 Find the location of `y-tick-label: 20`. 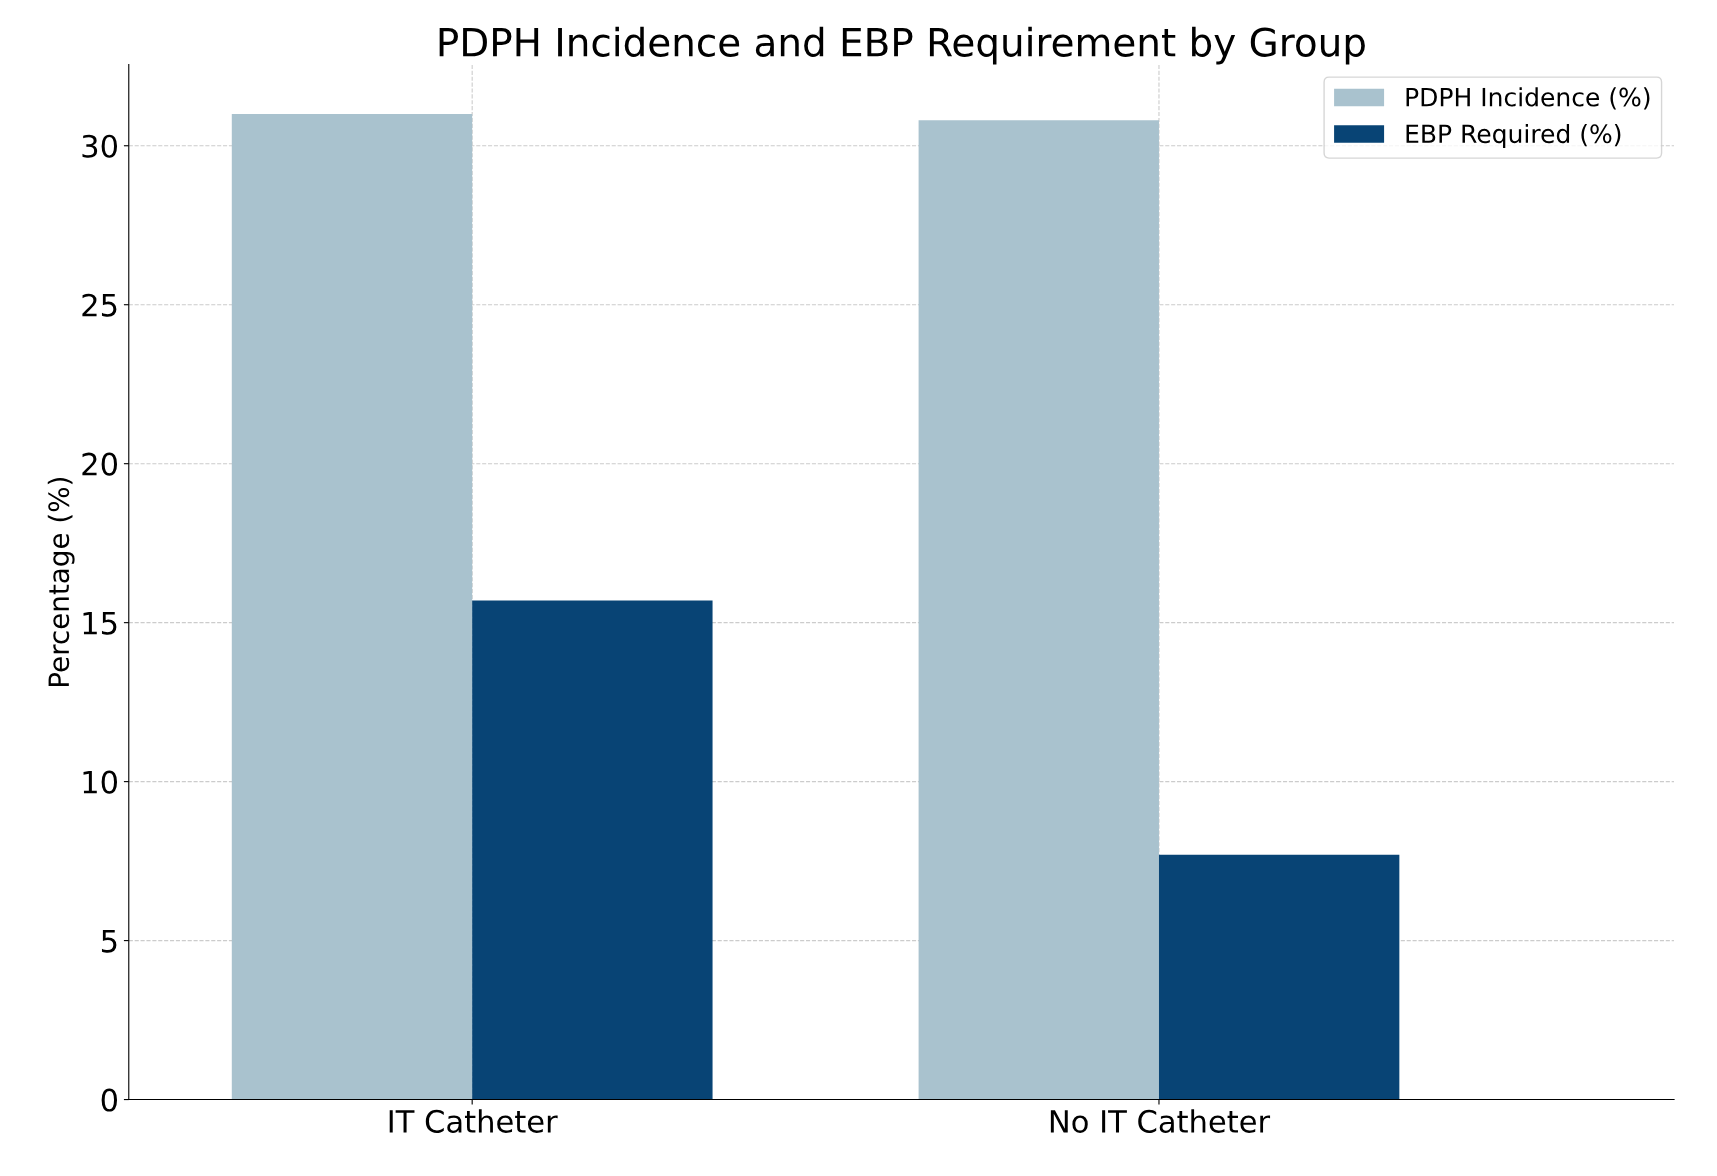

y-tick-label: 20 is located at coordinates (100, 464).